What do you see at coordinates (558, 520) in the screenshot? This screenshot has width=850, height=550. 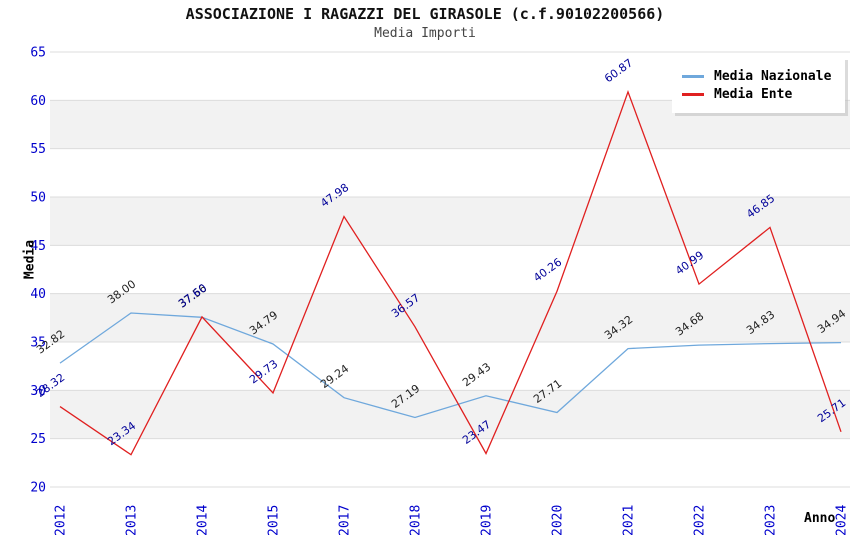 I see `x-tick-label: 2020` at bounding box center [558, 520].